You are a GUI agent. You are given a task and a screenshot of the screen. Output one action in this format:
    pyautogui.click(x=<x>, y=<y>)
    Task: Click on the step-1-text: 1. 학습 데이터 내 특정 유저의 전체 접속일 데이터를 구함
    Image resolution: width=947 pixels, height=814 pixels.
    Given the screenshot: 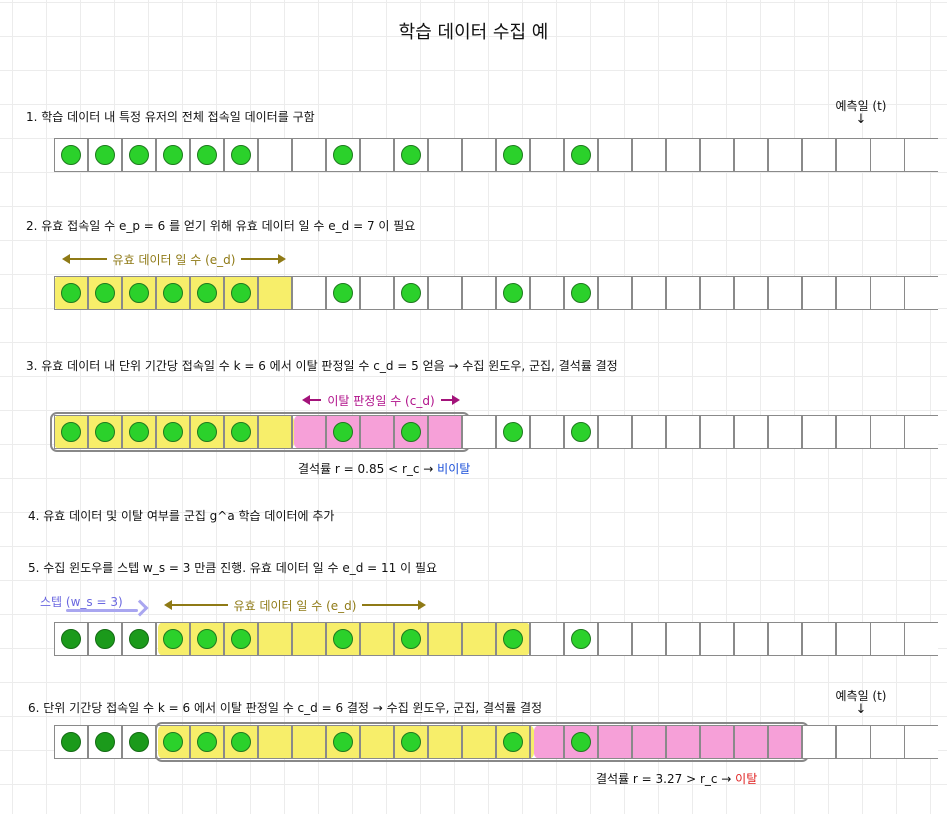 What is the action you would take?
    pyautogui.click(x=170, y=117)
    